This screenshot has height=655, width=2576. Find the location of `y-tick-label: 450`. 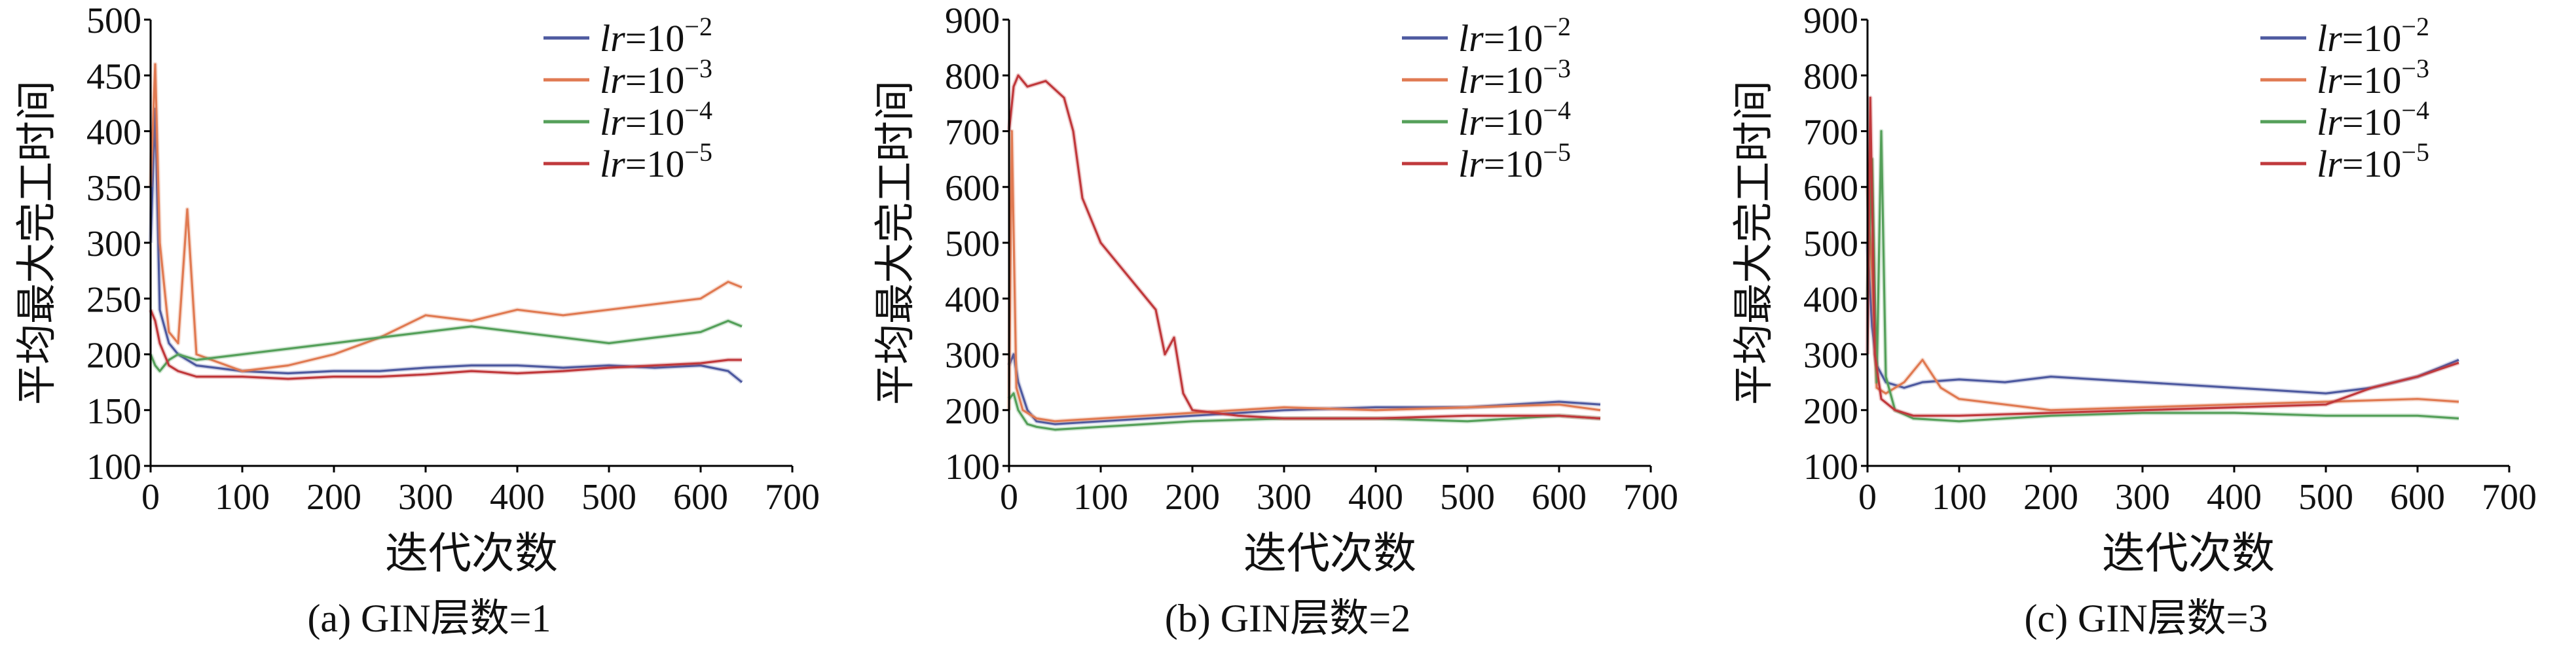

y-tick-label: 450 is located at coordinates (113, 76).